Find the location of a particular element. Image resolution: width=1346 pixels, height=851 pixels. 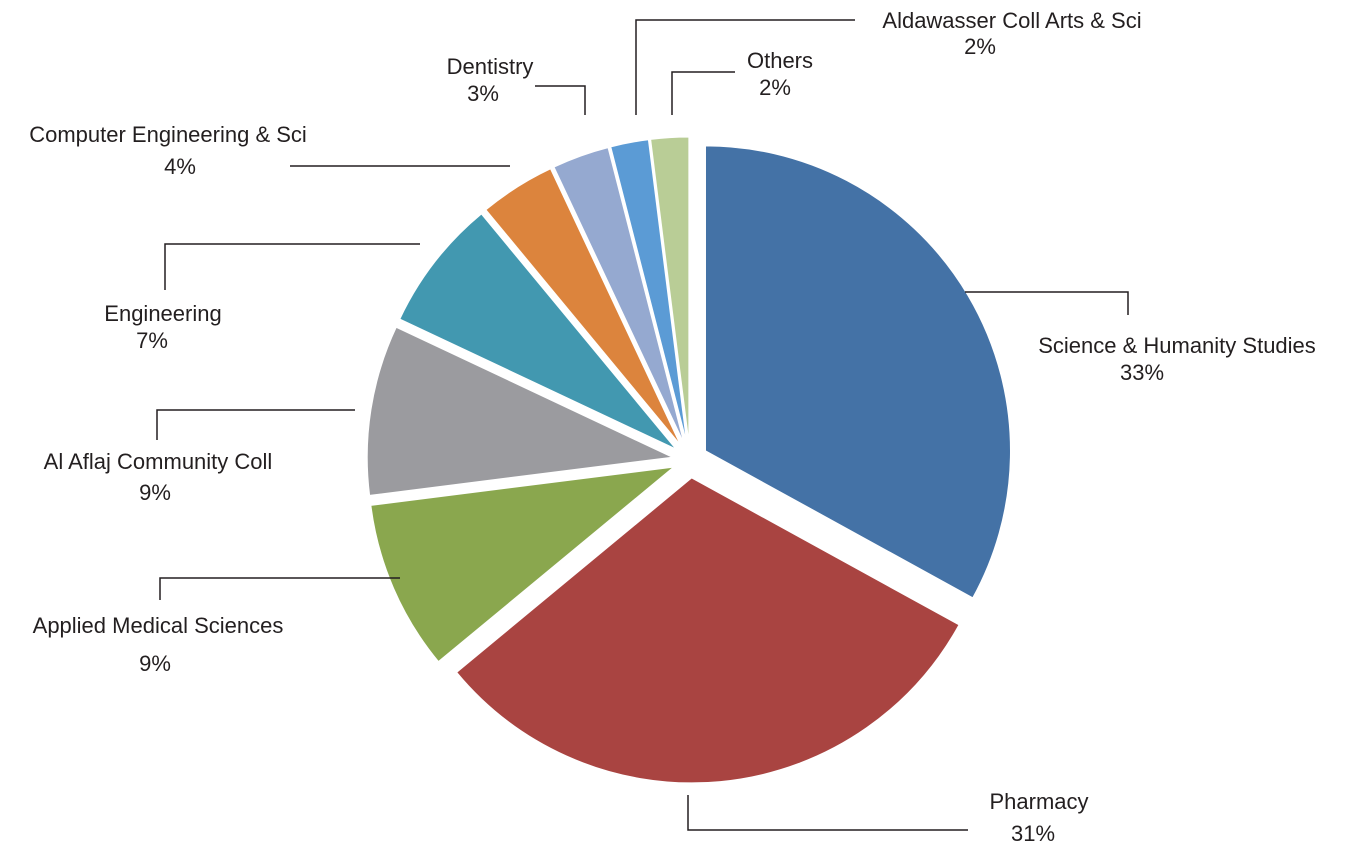

slice-value-label: 31% is located at coordinates (1033, 833).